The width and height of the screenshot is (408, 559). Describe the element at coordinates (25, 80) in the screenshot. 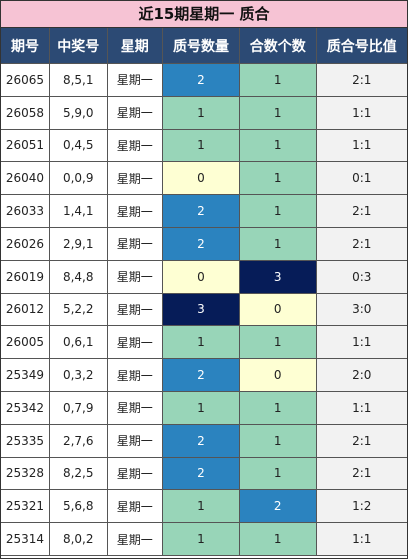

I see `cell-issue: 26065` at that location.